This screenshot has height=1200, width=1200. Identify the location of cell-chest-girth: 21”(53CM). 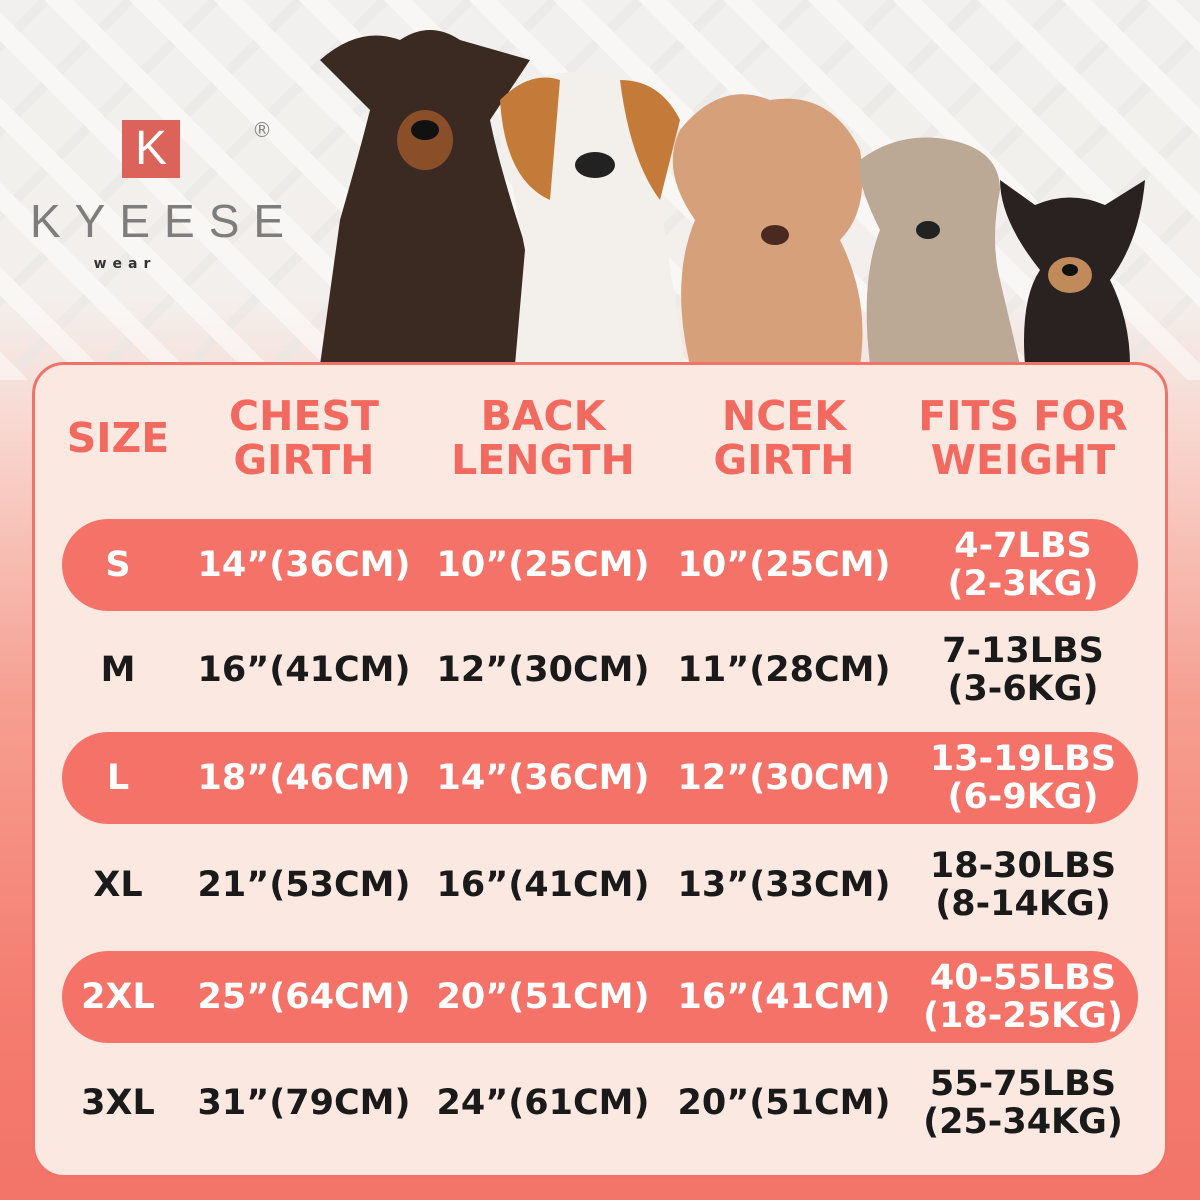
(304, 885).